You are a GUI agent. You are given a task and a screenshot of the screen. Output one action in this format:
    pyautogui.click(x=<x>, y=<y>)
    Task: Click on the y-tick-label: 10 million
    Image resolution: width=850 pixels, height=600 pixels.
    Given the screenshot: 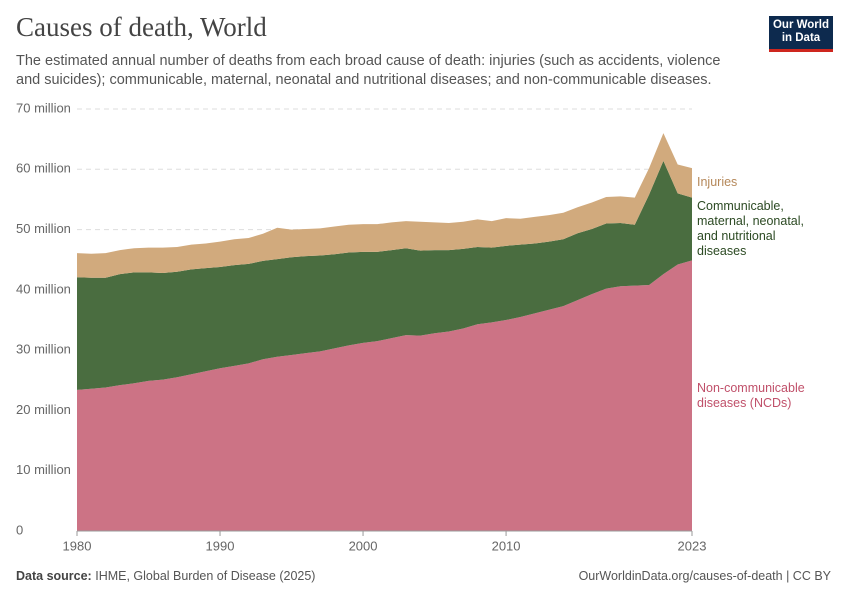 What is the action you would take?
    pyautogui.click(x=43, y=469)
    